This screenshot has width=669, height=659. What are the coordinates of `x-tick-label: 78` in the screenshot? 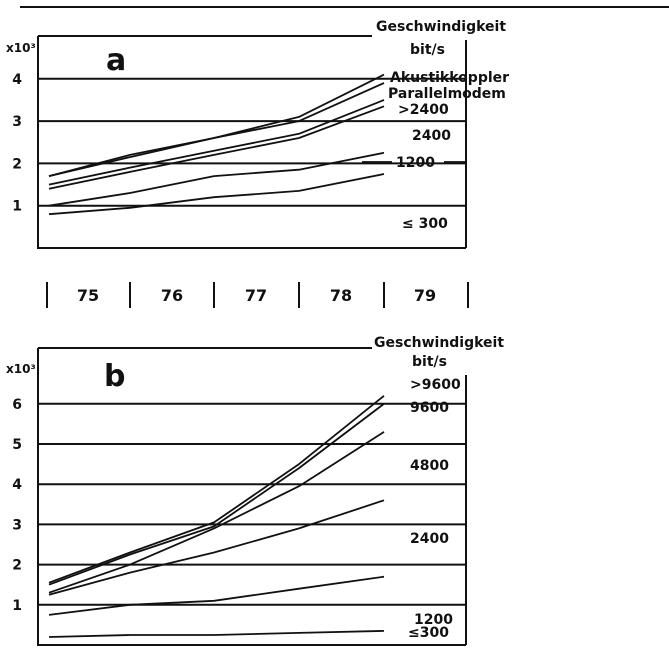 It's located at (341, 295).